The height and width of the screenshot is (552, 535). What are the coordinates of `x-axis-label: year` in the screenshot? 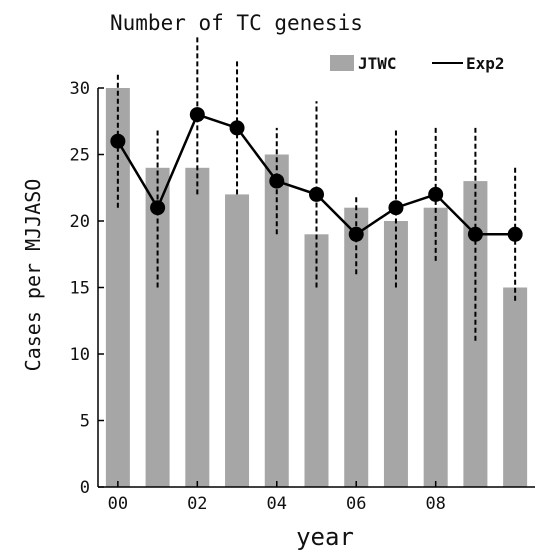 It's located at (325, 537).